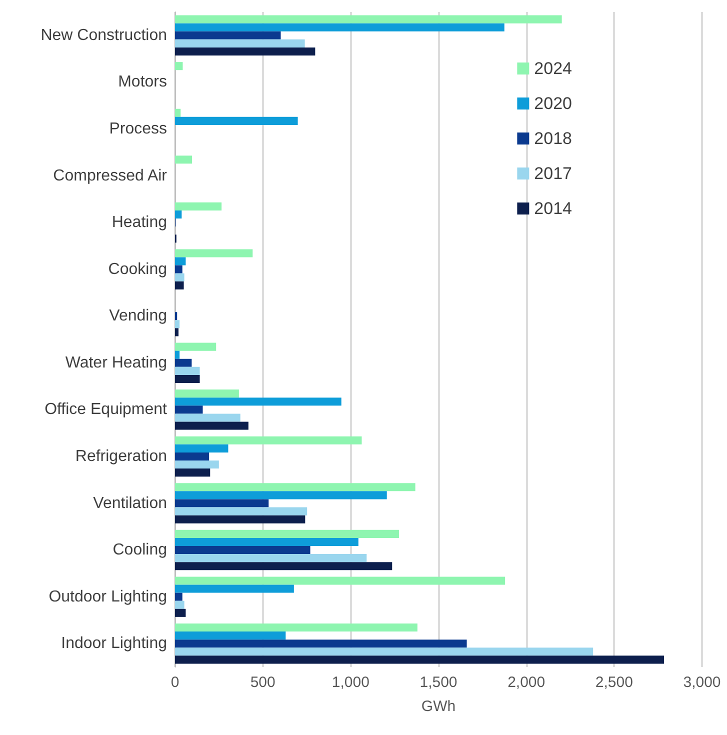  Describe the element at coordinates (139, 223) in the screenshot. I see `y-tick-label: Heating` at that location.